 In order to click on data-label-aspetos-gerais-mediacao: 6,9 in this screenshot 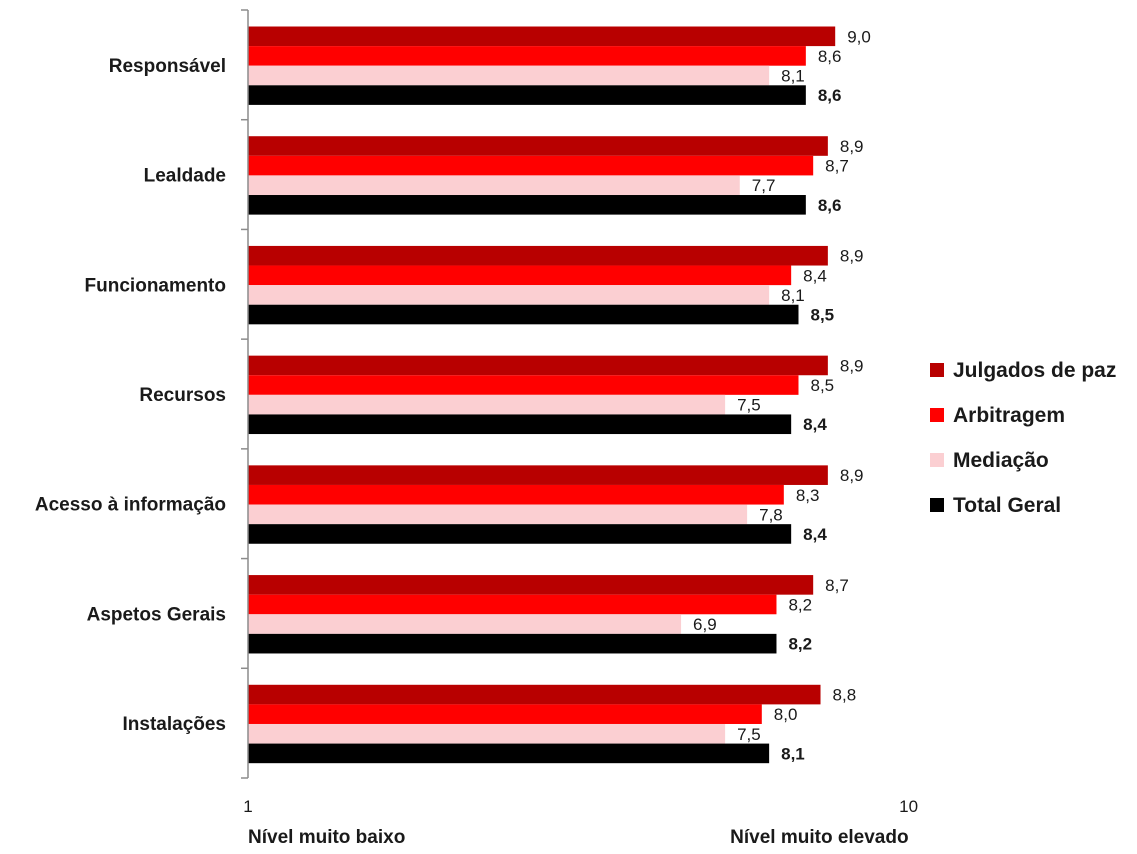, I will do `click(705, 624)`.